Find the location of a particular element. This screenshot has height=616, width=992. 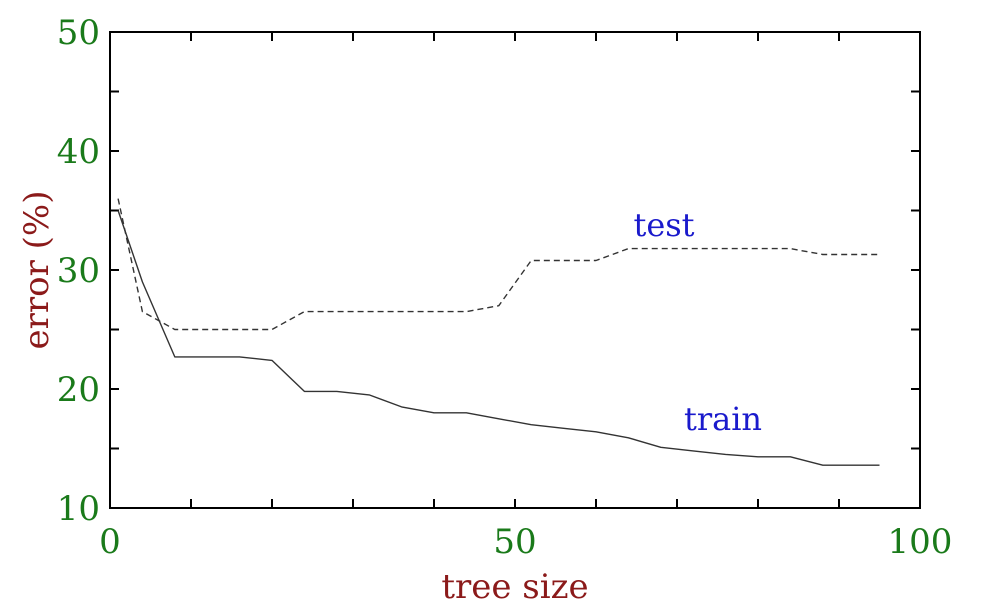

y-tick-label: 30 is located at coordinates (78, 271).